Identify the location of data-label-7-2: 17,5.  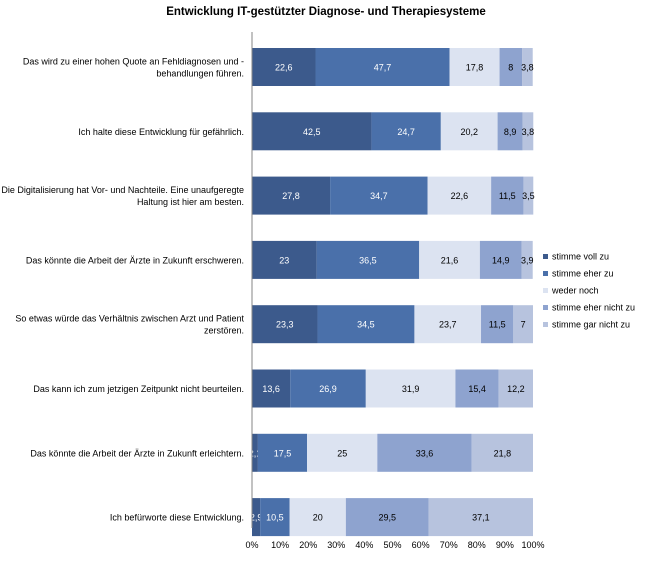
(283, 453).